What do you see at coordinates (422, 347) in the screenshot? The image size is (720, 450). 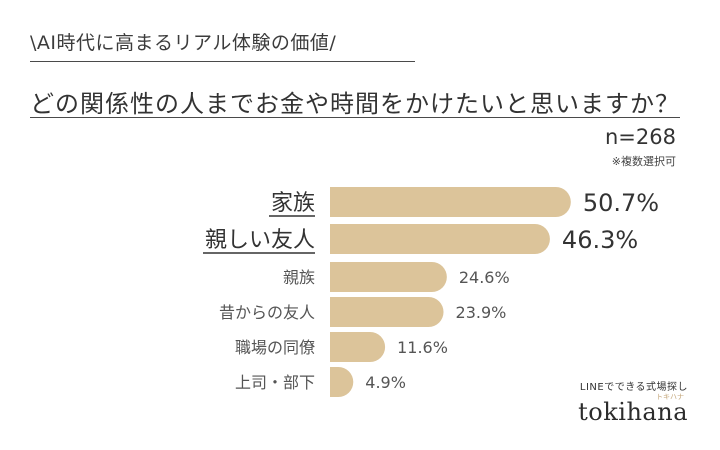 I see `value-label-5: 11.6%` at bounding box center [422, 347].